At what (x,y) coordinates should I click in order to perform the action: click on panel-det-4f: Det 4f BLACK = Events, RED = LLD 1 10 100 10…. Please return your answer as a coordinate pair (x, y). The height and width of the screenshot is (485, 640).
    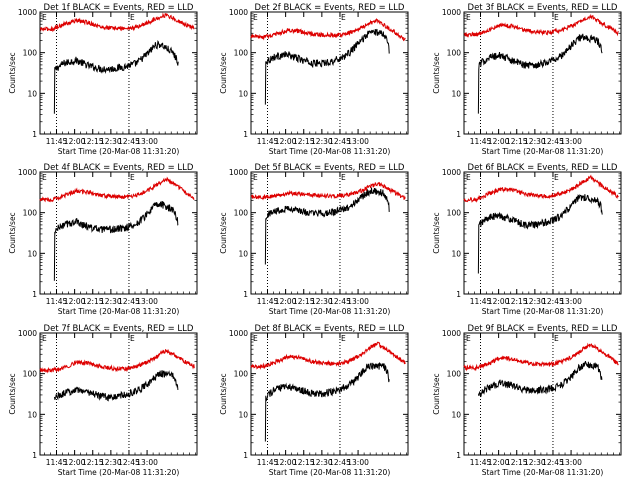
    Looking at the image, I should click on (103, 239).